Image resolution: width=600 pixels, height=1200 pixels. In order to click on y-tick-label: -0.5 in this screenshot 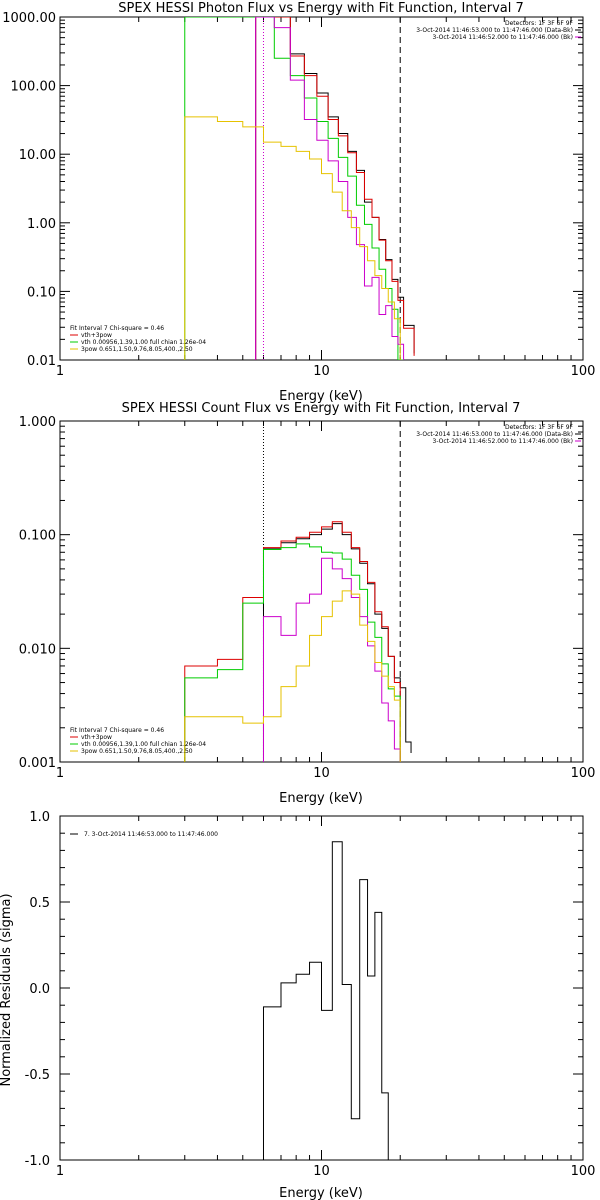, I will do `click(37, 1075)`.